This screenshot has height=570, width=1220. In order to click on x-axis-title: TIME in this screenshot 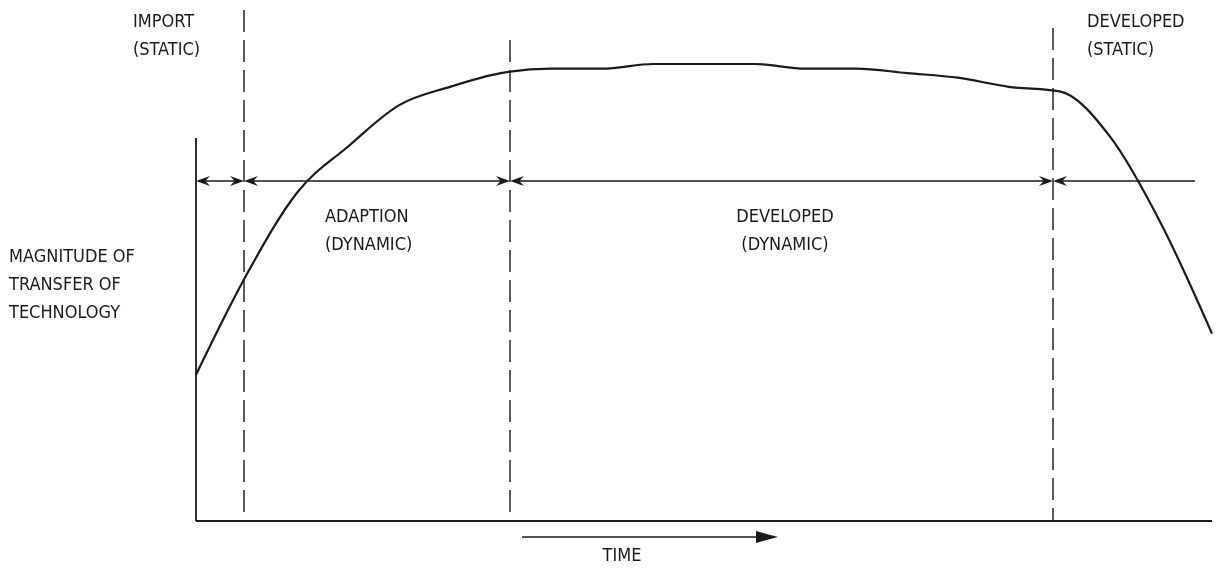, I will do `click(621, 554)`.